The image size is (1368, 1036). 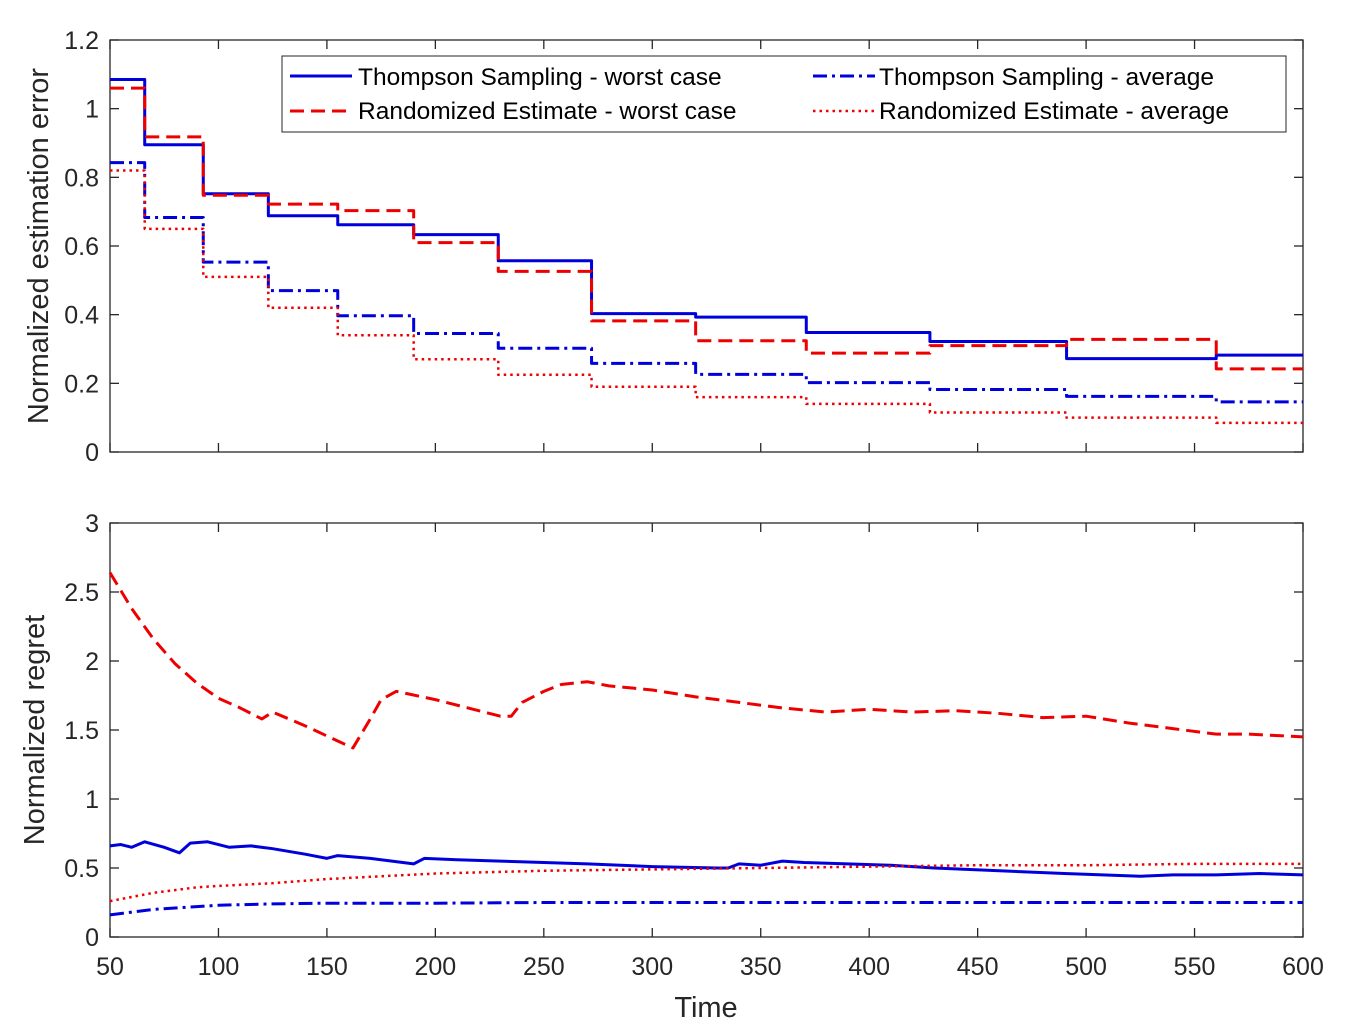 What do you see at coordinates (81, 731) in the screenshot?
I see `bottom-y-tick-label: 1.5` at bounding box center [81, 731].